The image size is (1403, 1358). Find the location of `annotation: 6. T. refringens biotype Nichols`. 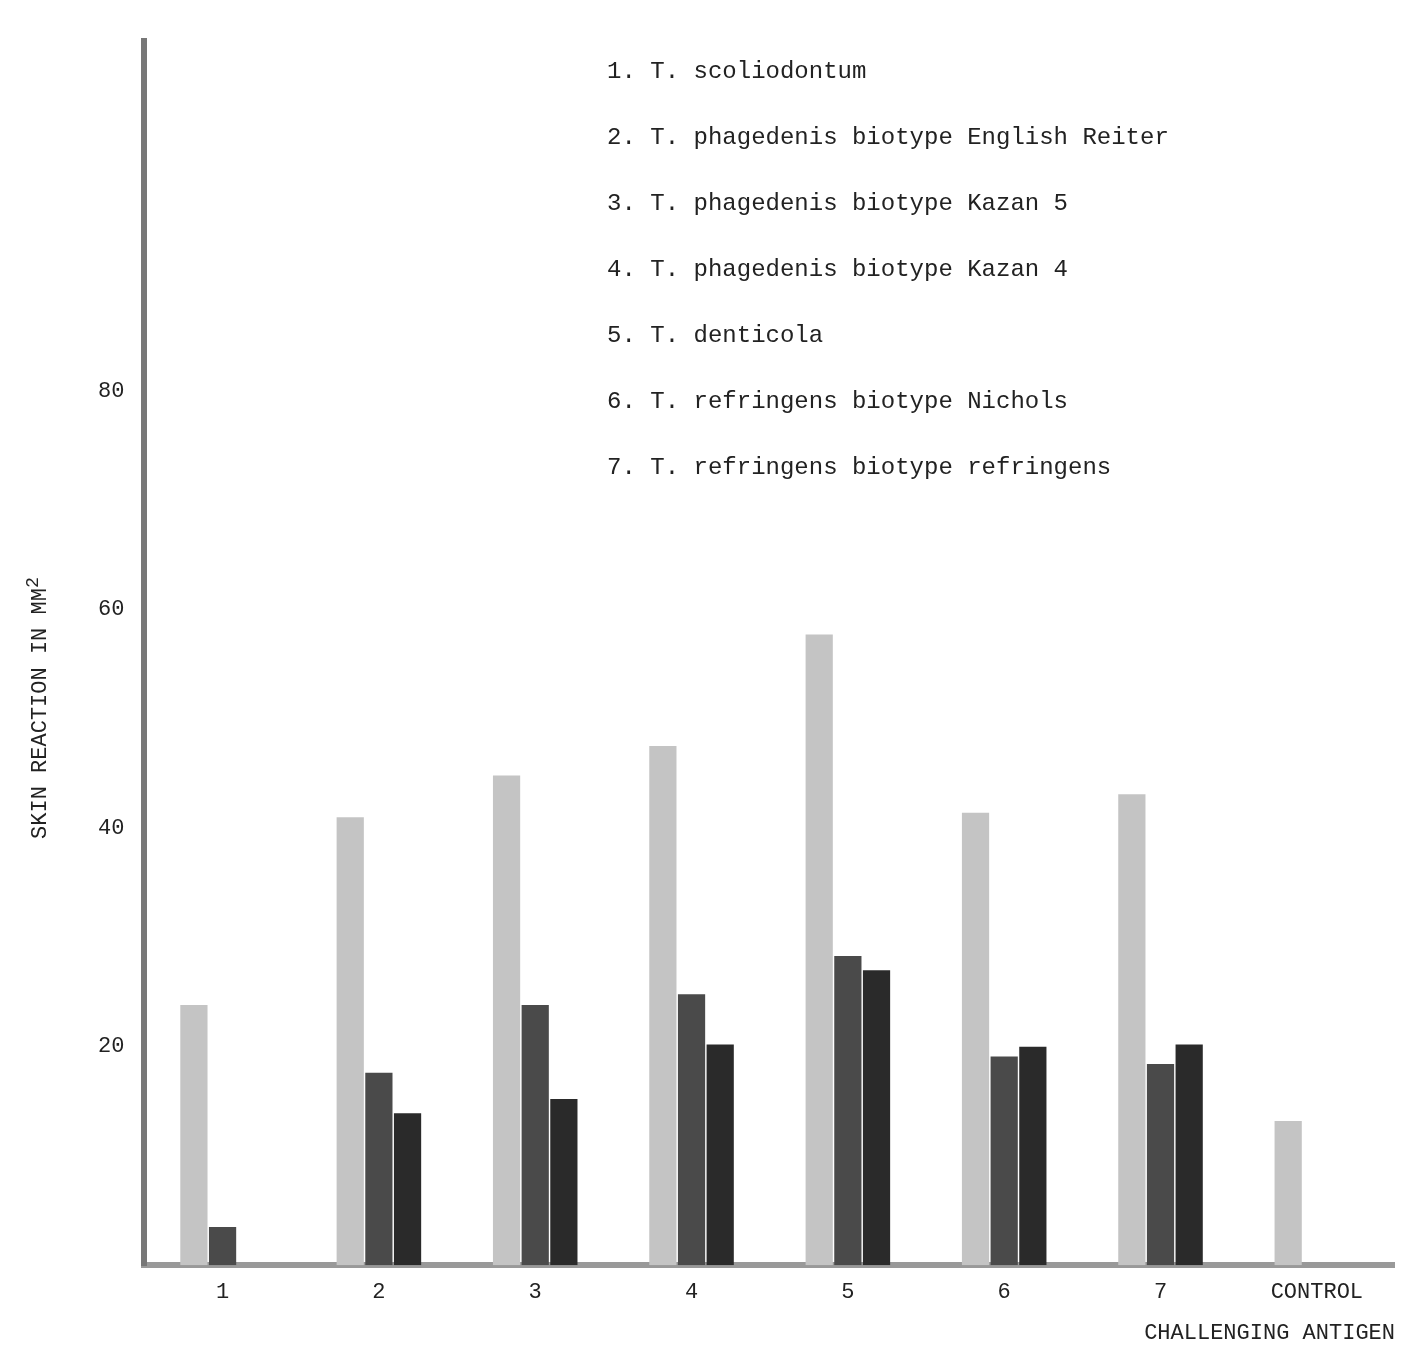

annotation: 6. T. refringens biotype Nichols is located at coordinates (837, 401).